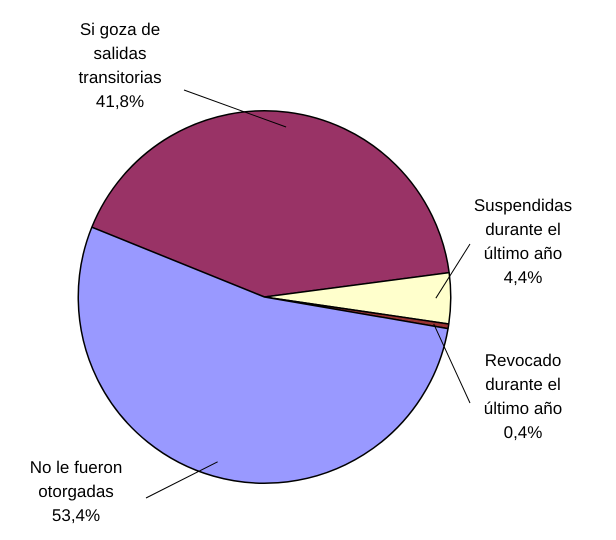 This screenshot has height=540, width=616. I want to click on data-label: 41,8%, so click(120, 102).